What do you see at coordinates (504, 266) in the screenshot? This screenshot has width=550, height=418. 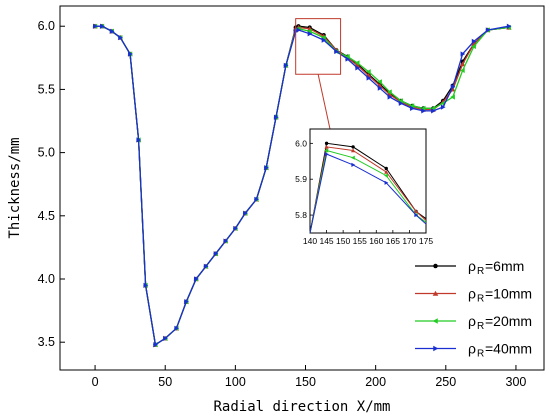 I see `legend-label: =6mm` at bounding box center [504, 266].